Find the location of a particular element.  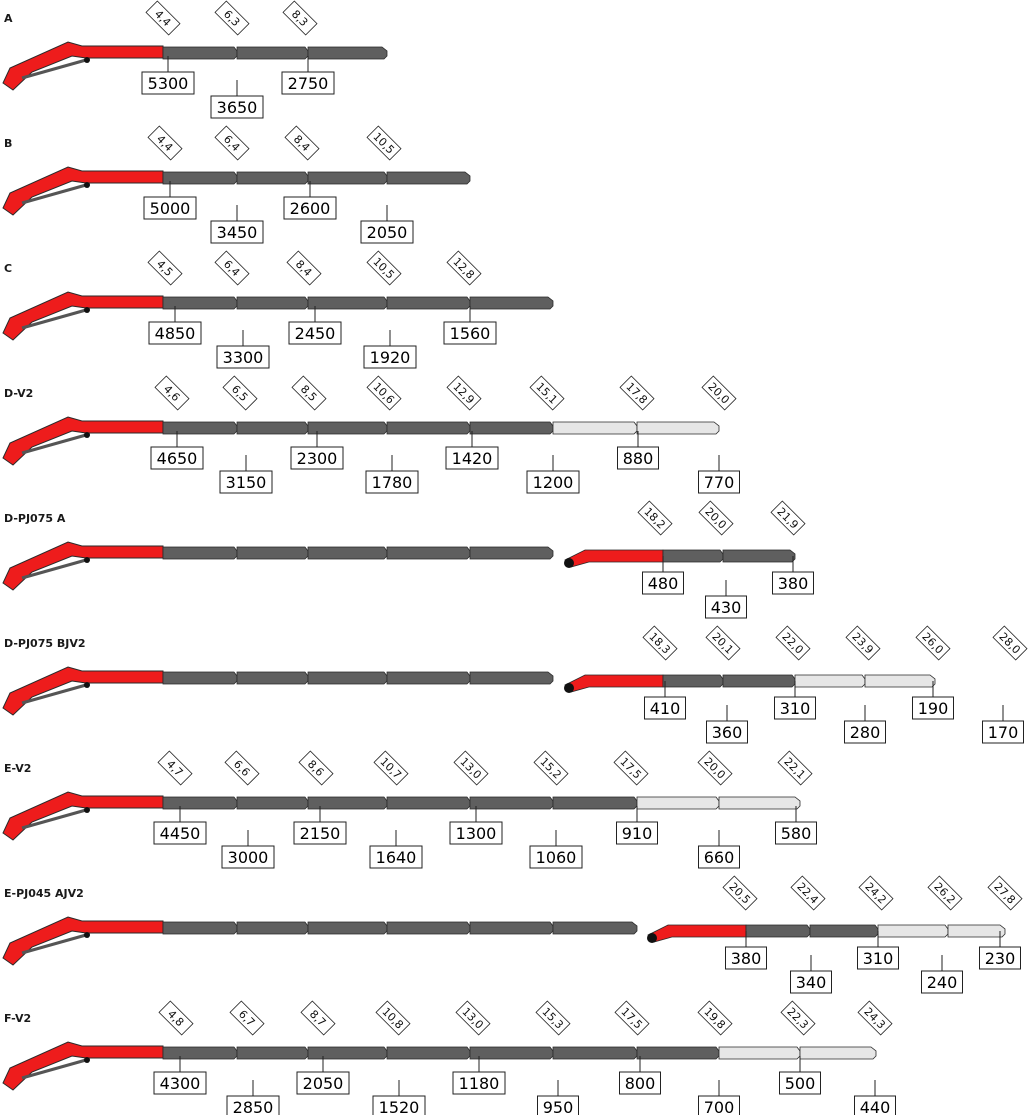

load-value: 2050 is located at coordinates (387, 232).